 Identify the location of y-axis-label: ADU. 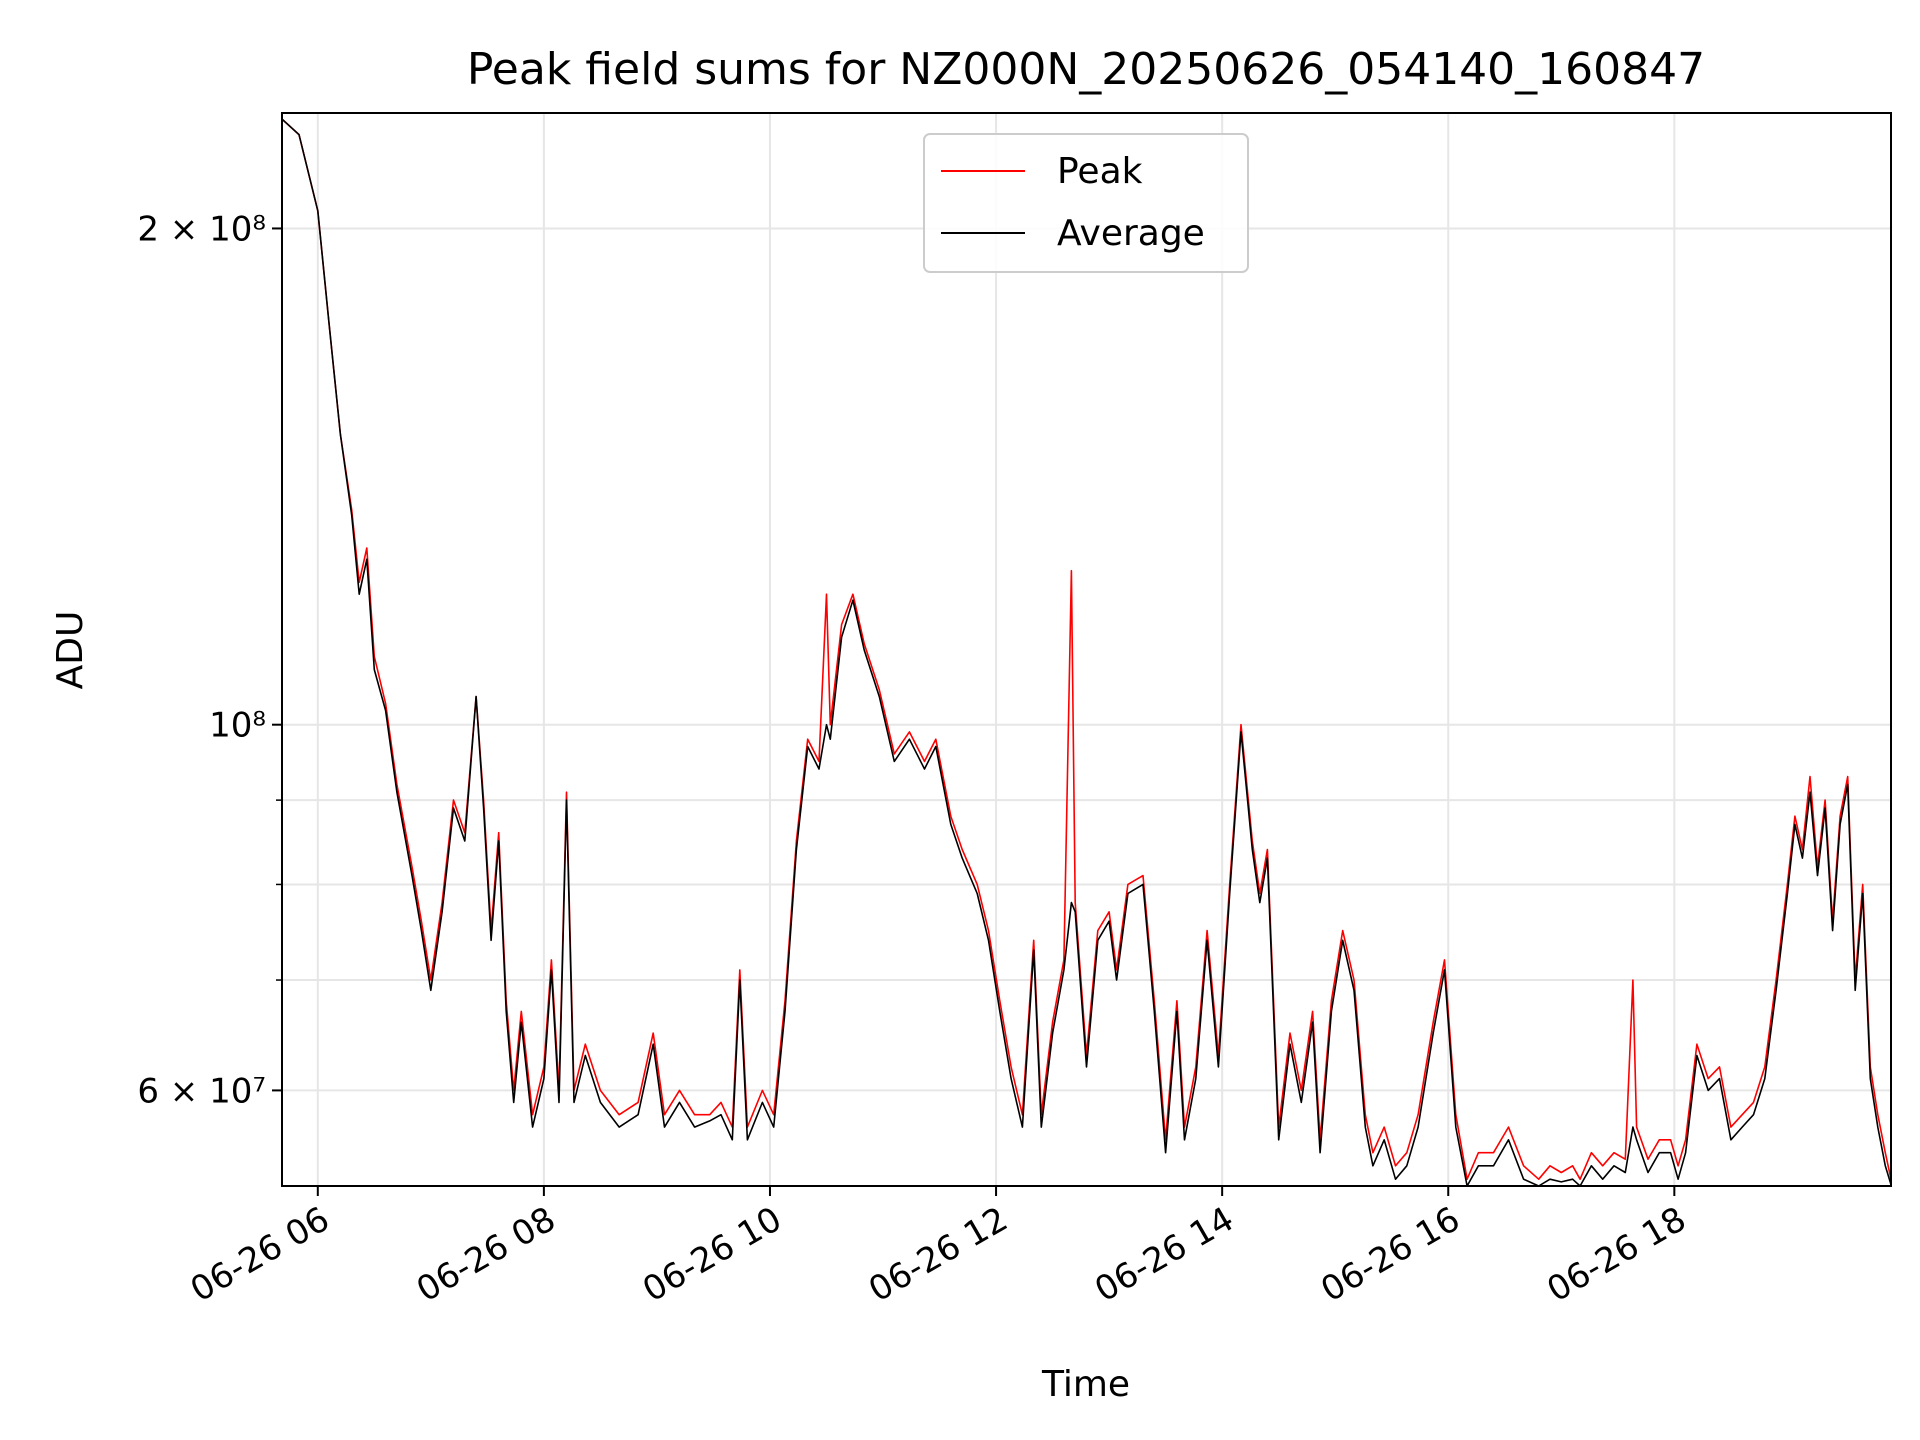
(70, 650).